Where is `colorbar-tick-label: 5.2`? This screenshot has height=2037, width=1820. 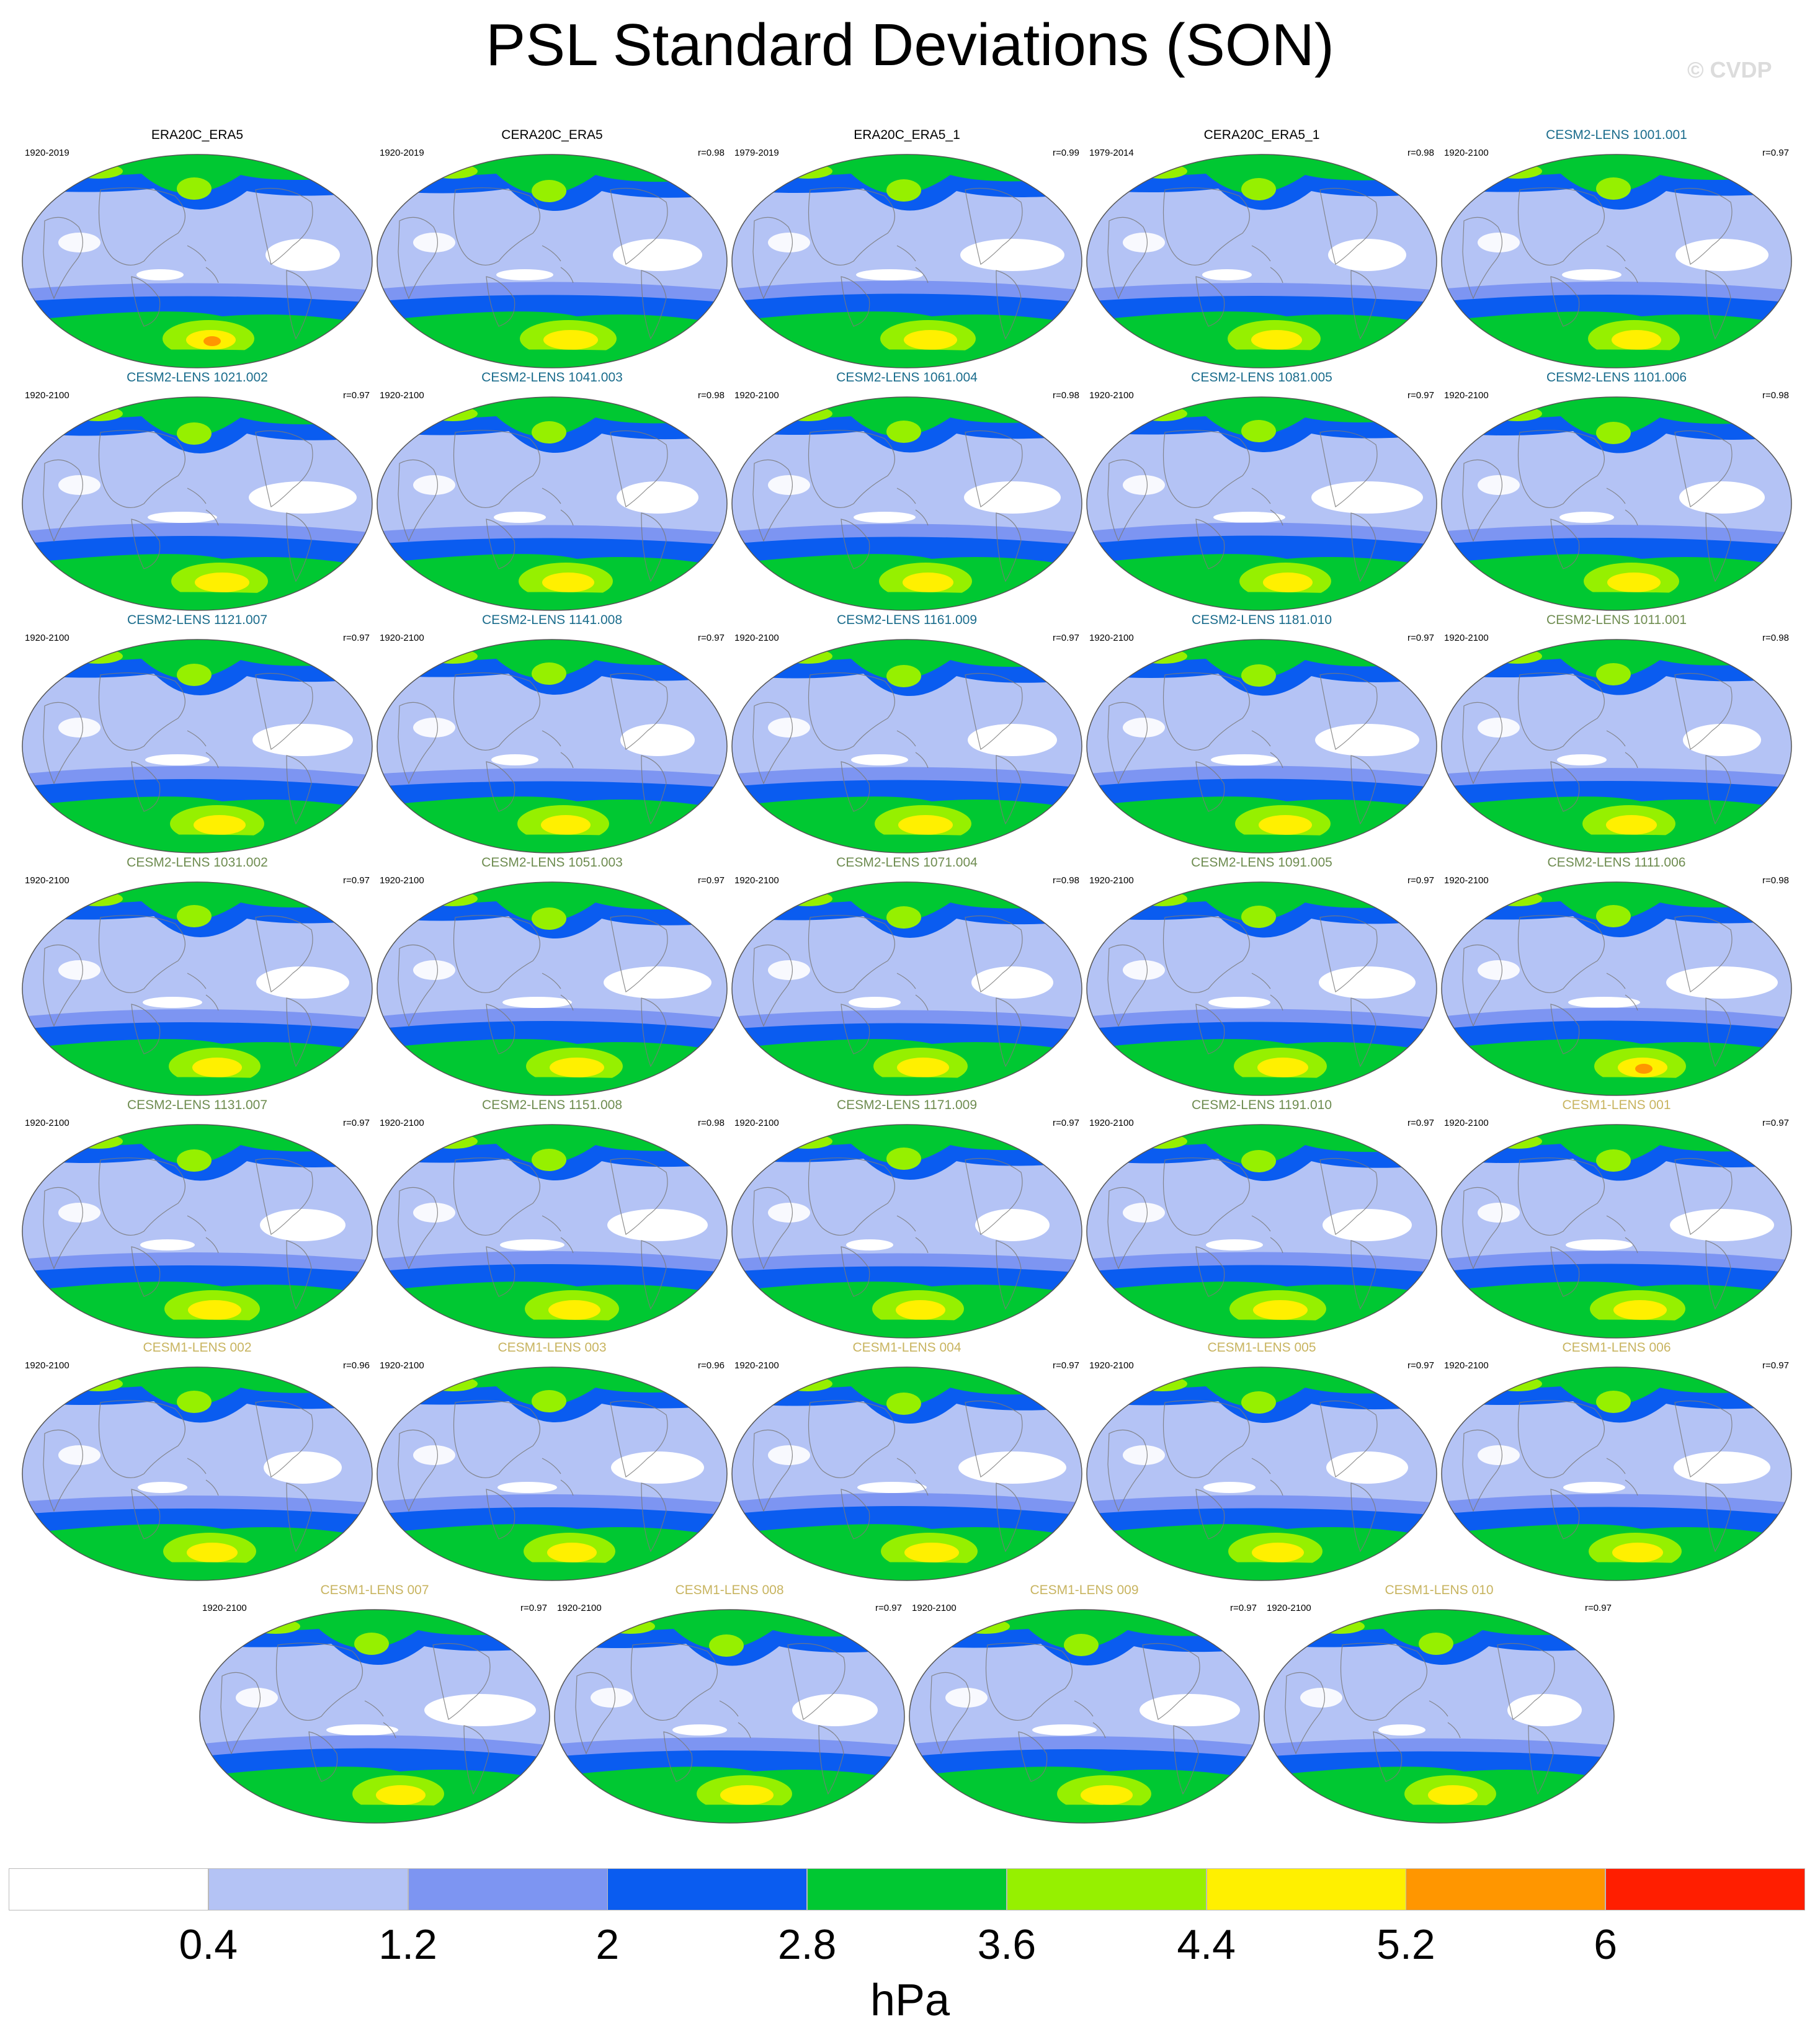 colorbar-tick-label: 5.2 is located at coordinates (1405, 1944).